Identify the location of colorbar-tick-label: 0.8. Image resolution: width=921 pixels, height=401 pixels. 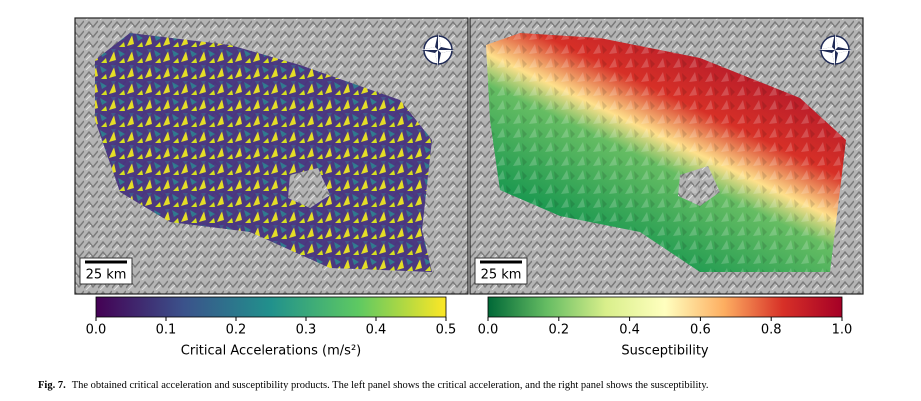
(771, 330).